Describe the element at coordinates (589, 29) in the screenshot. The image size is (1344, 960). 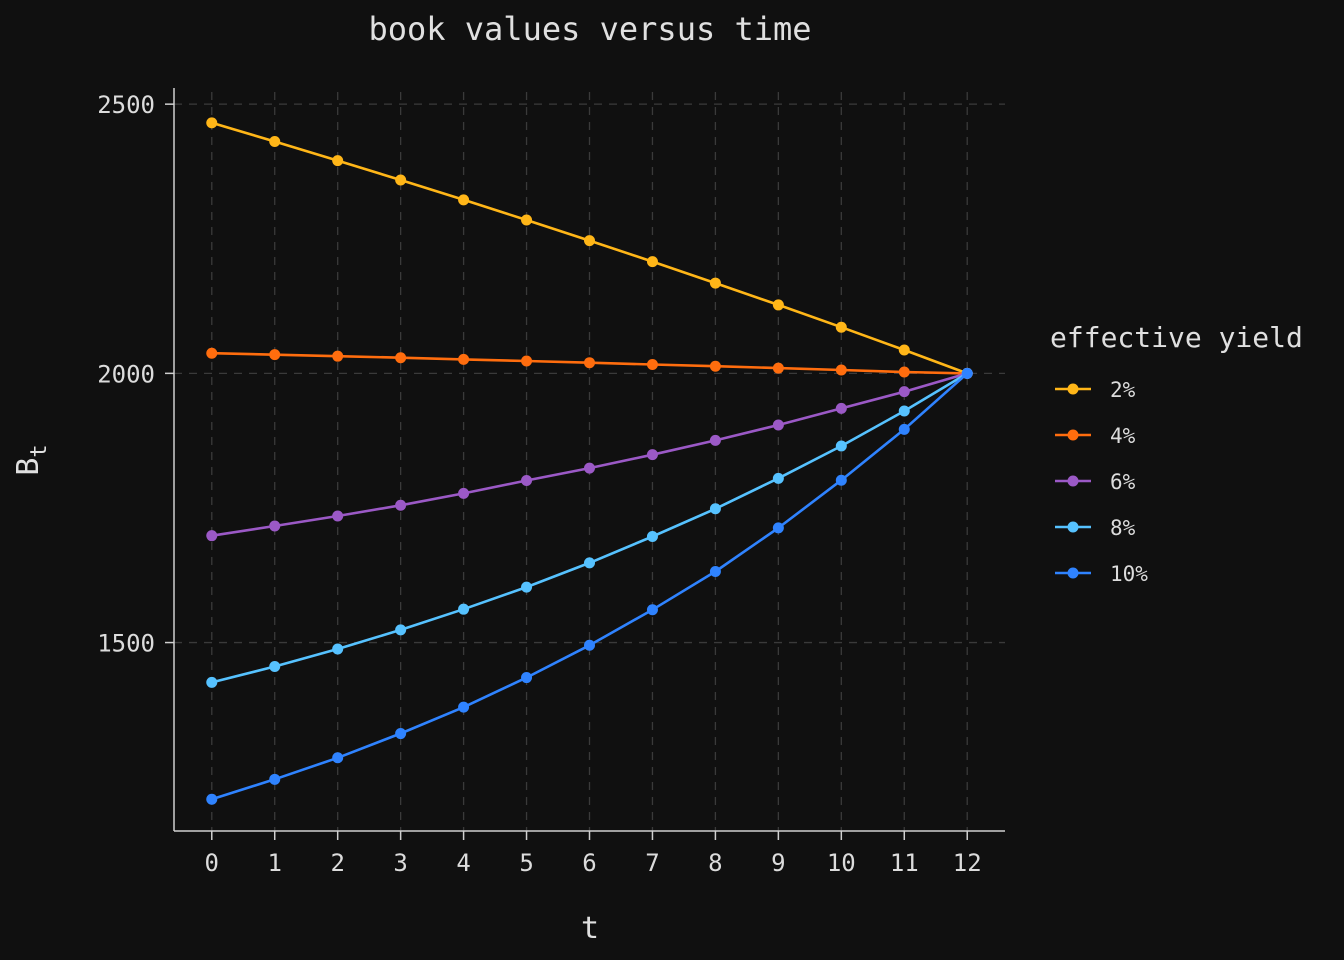
I see `chart-title: book values versus time` at that location.